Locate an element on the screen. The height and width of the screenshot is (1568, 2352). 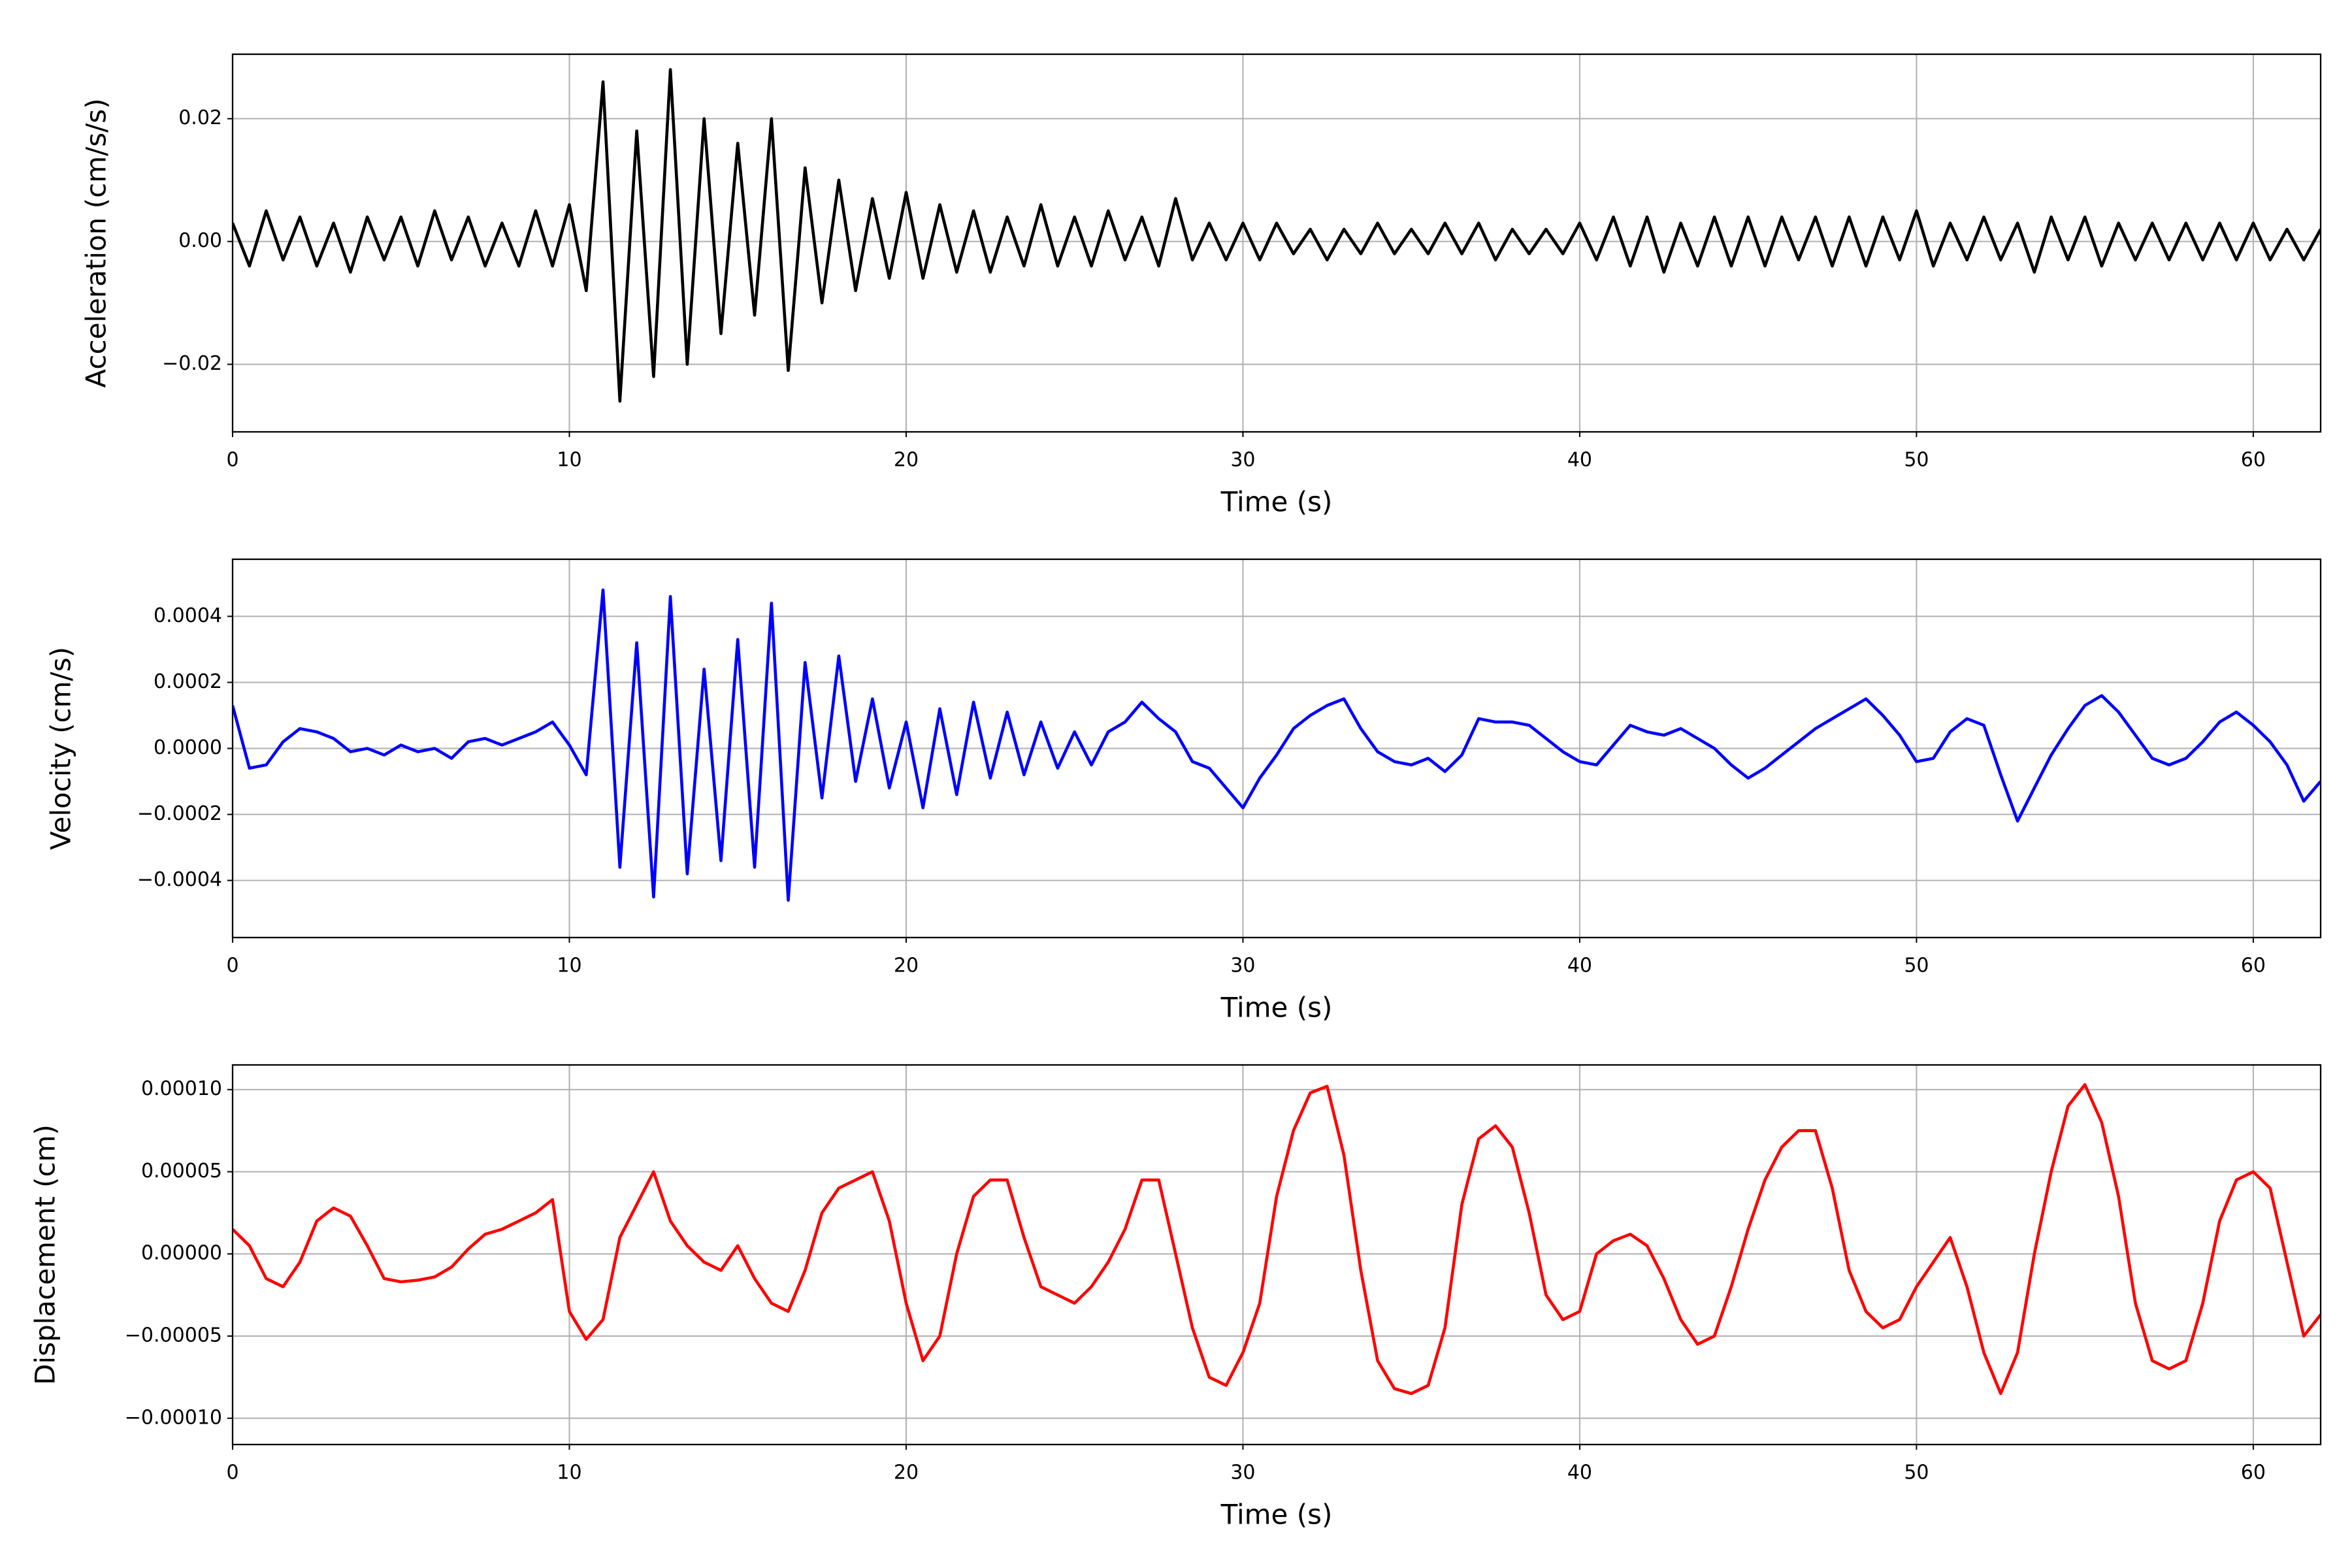
y-tick-label: −0.0002 is located at coordinates (179, 813).